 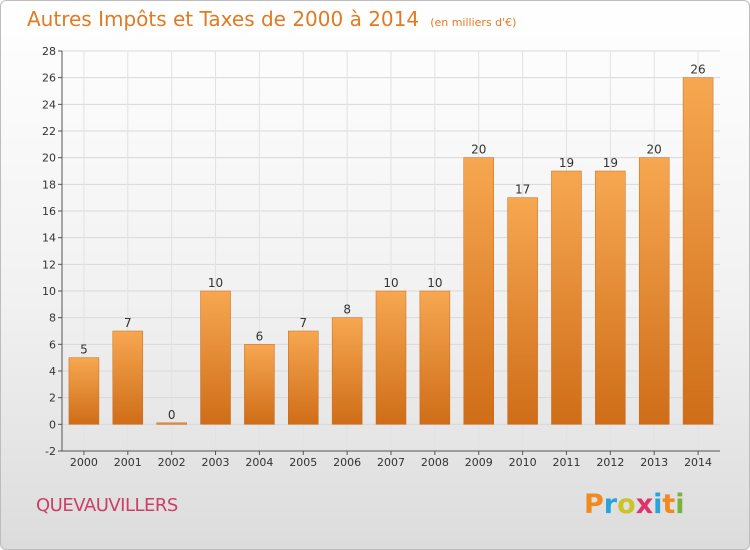 I want to click on logo-letter: o, so click(x=626, y=504).